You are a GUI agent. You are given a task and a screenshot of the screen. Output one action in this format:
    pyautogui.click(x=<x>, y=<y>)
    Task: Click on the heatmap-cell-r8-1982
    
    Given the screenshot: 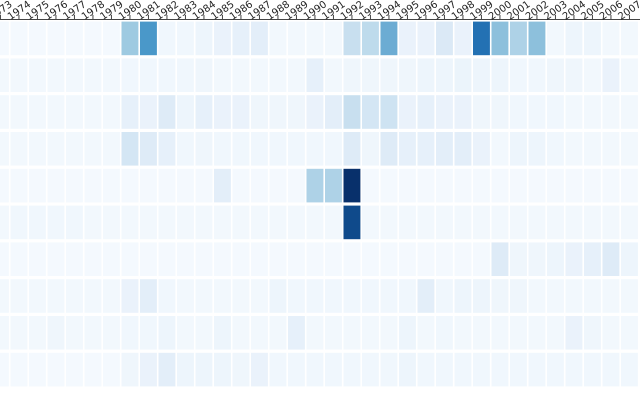 What is the action you would take?
    pyautogui.click(x=167, y=333)
    